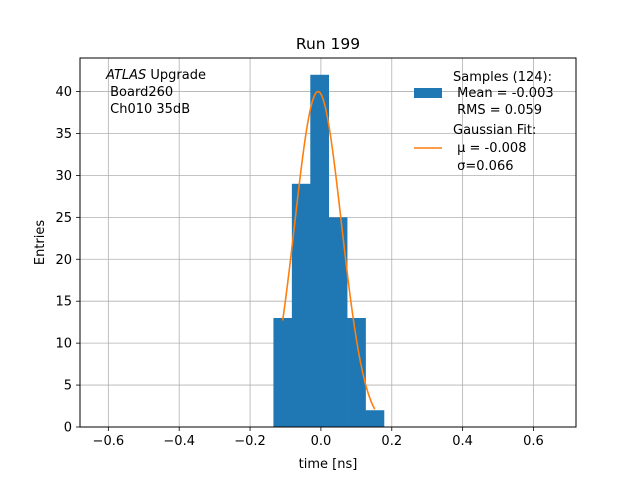 The height and width of the screenshot is (480, 640). Describe the element at coordinates (63, 134) in the screenshot. I see `y-tick-label: 35` at that location.